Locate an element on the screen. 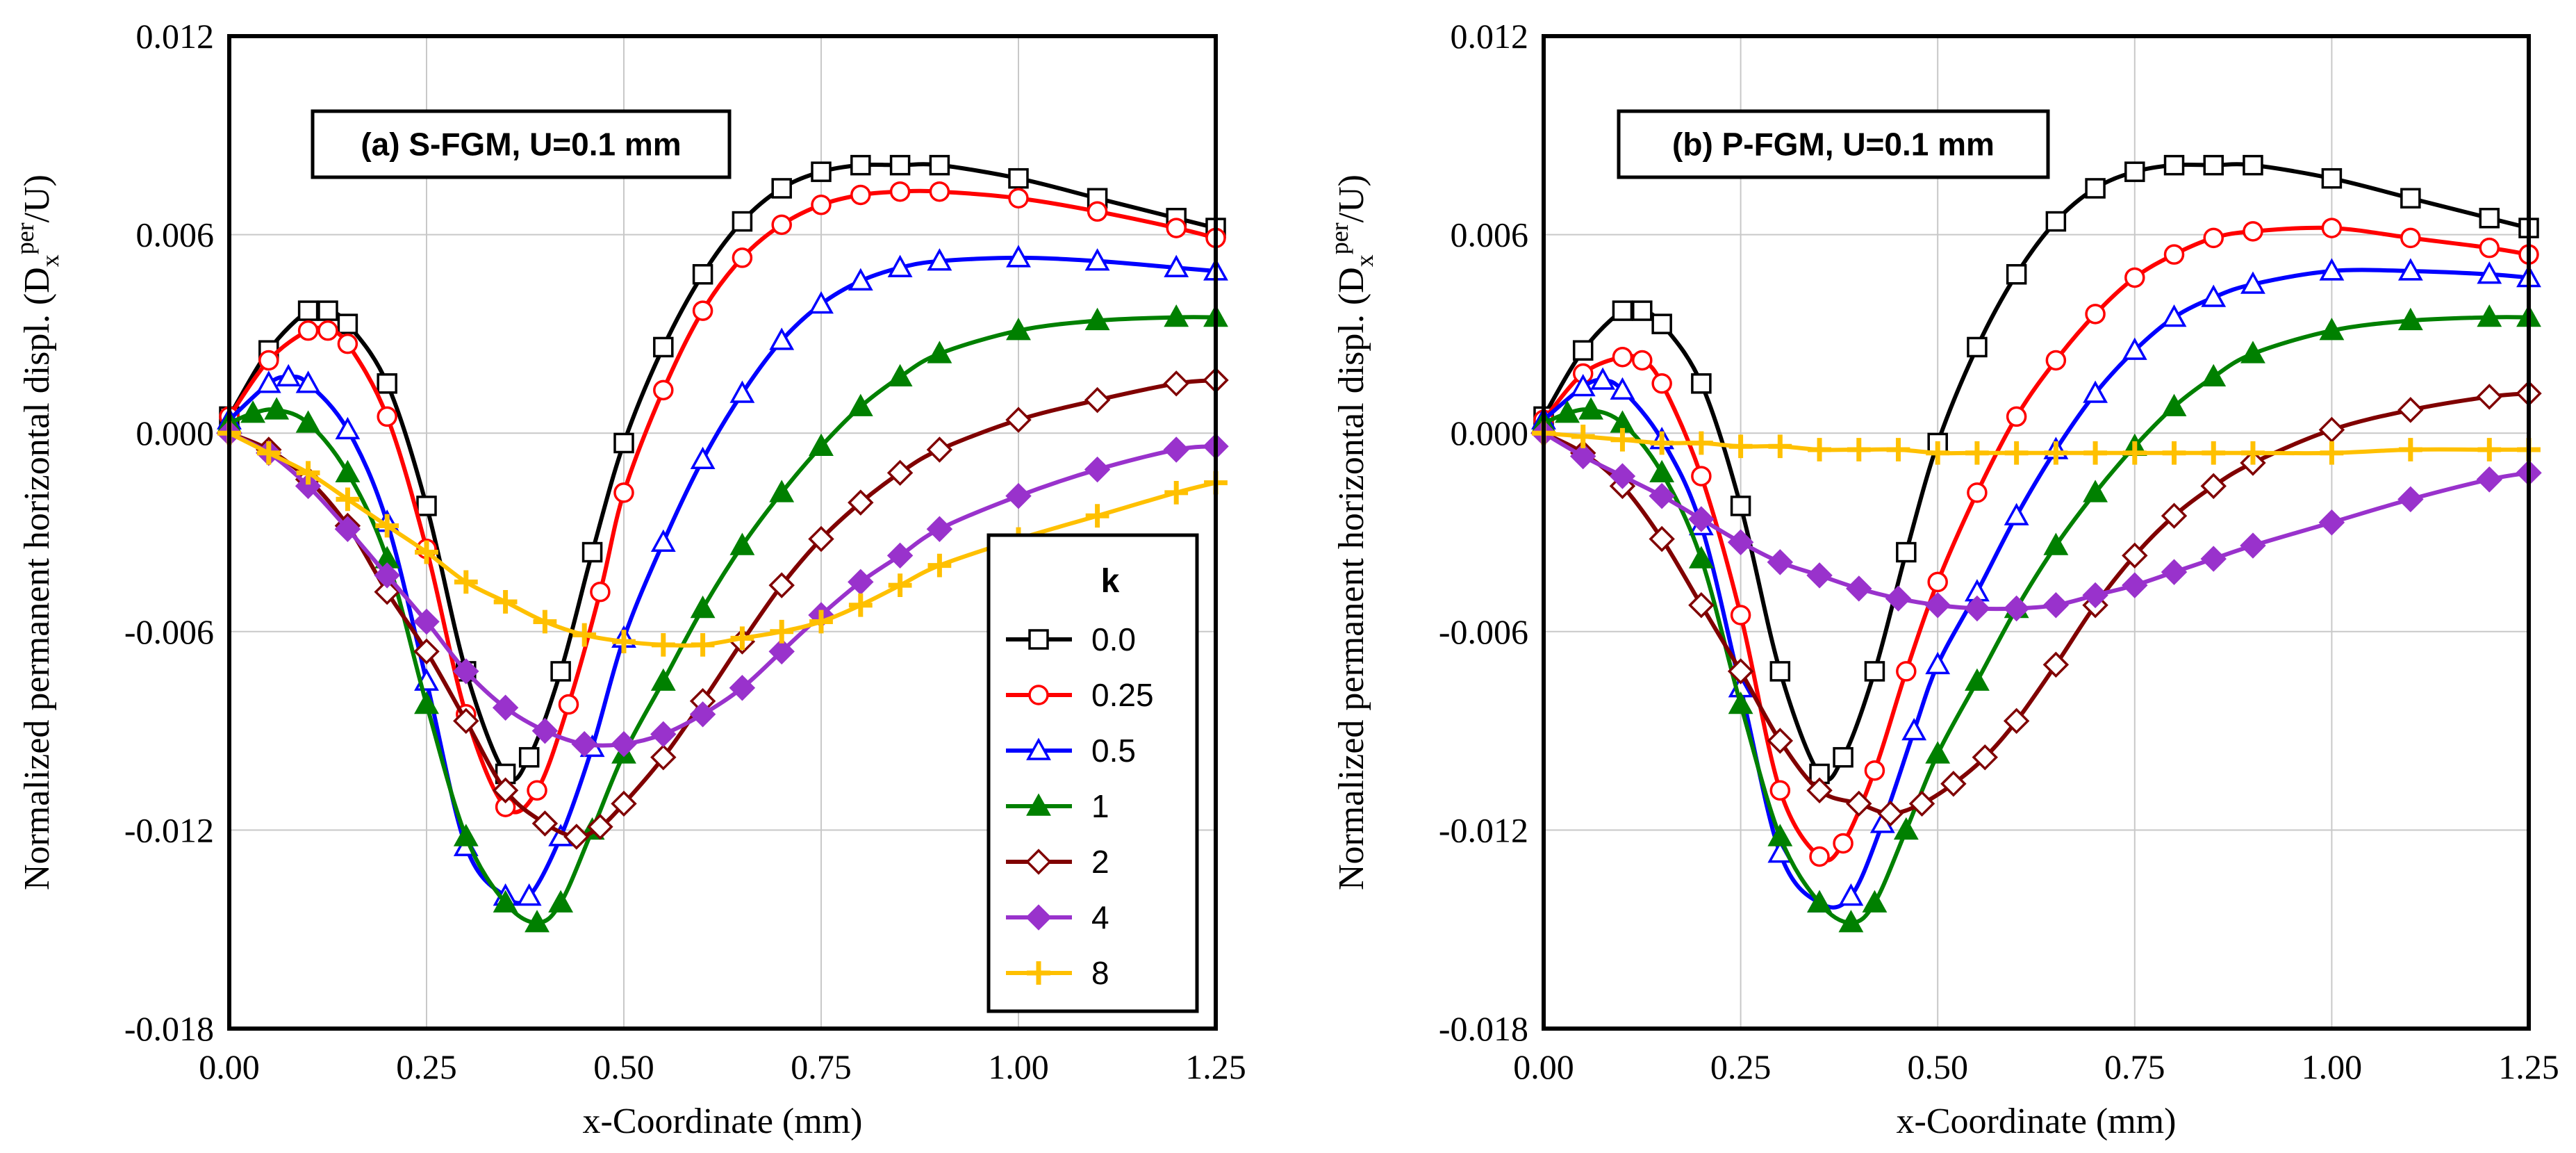  legend-label: 8 is located at coordinates (1100, 973).